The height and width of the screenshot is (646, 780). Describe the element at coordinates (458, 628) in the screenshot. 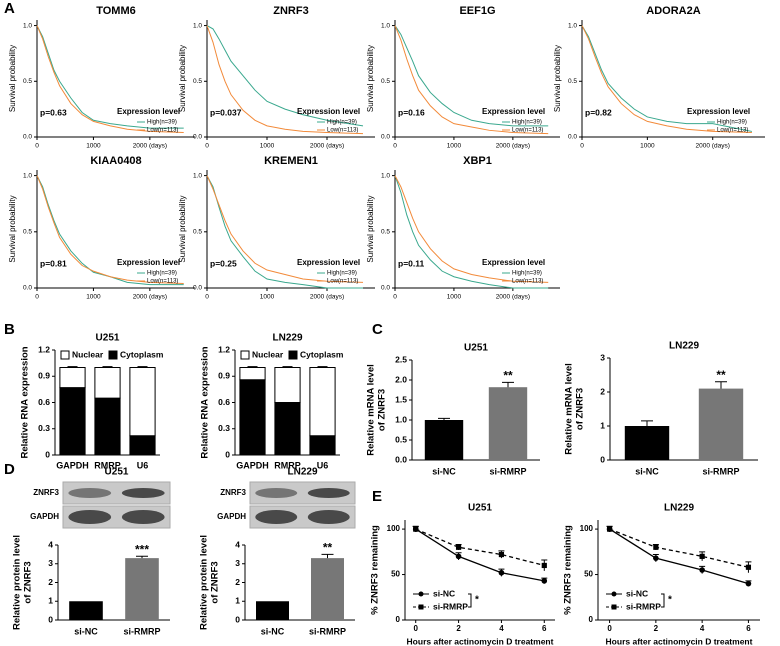

I see `x-tick-label: 2` at that location.